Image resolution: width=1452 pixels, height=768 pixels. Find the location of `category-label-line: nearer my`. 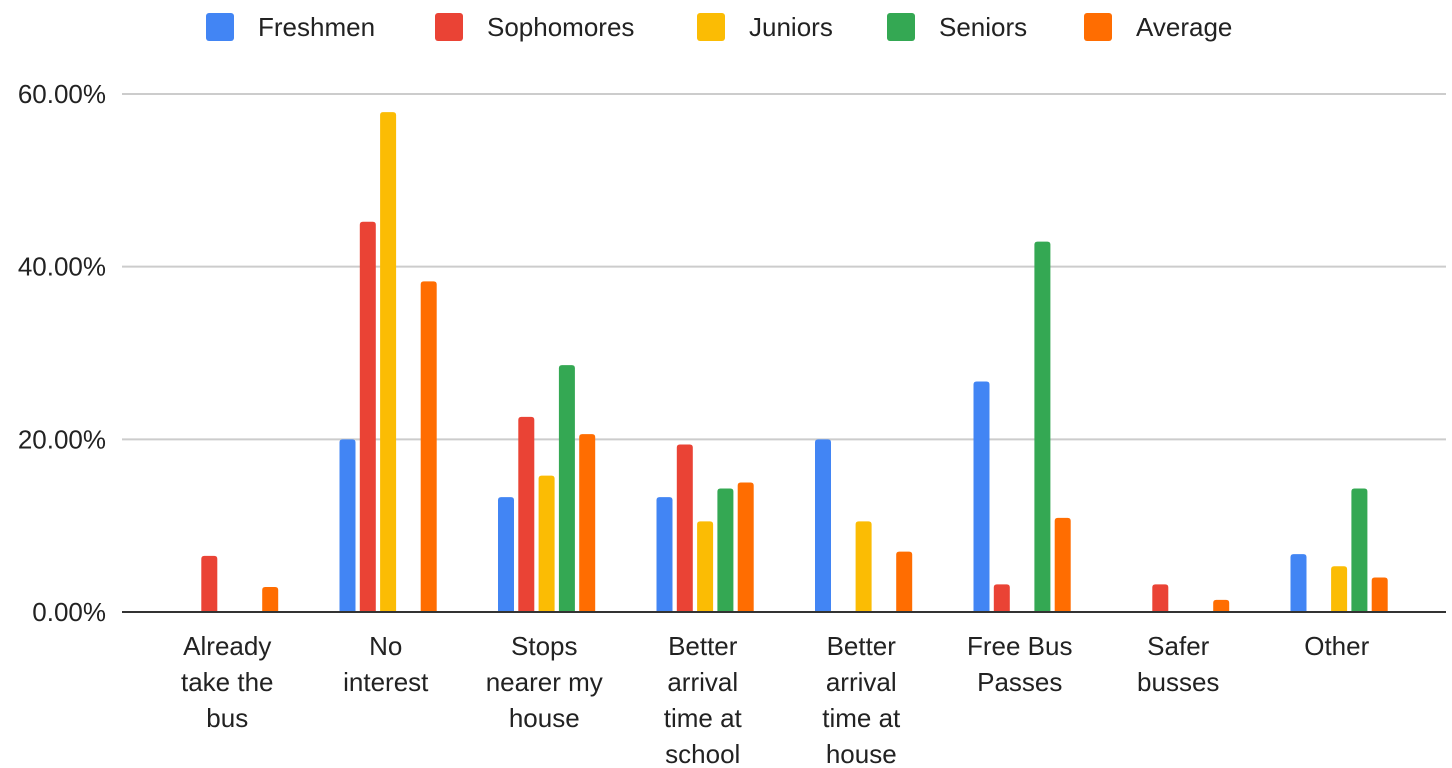

category-label-line: nearer my is located at coordinates (544, 682).